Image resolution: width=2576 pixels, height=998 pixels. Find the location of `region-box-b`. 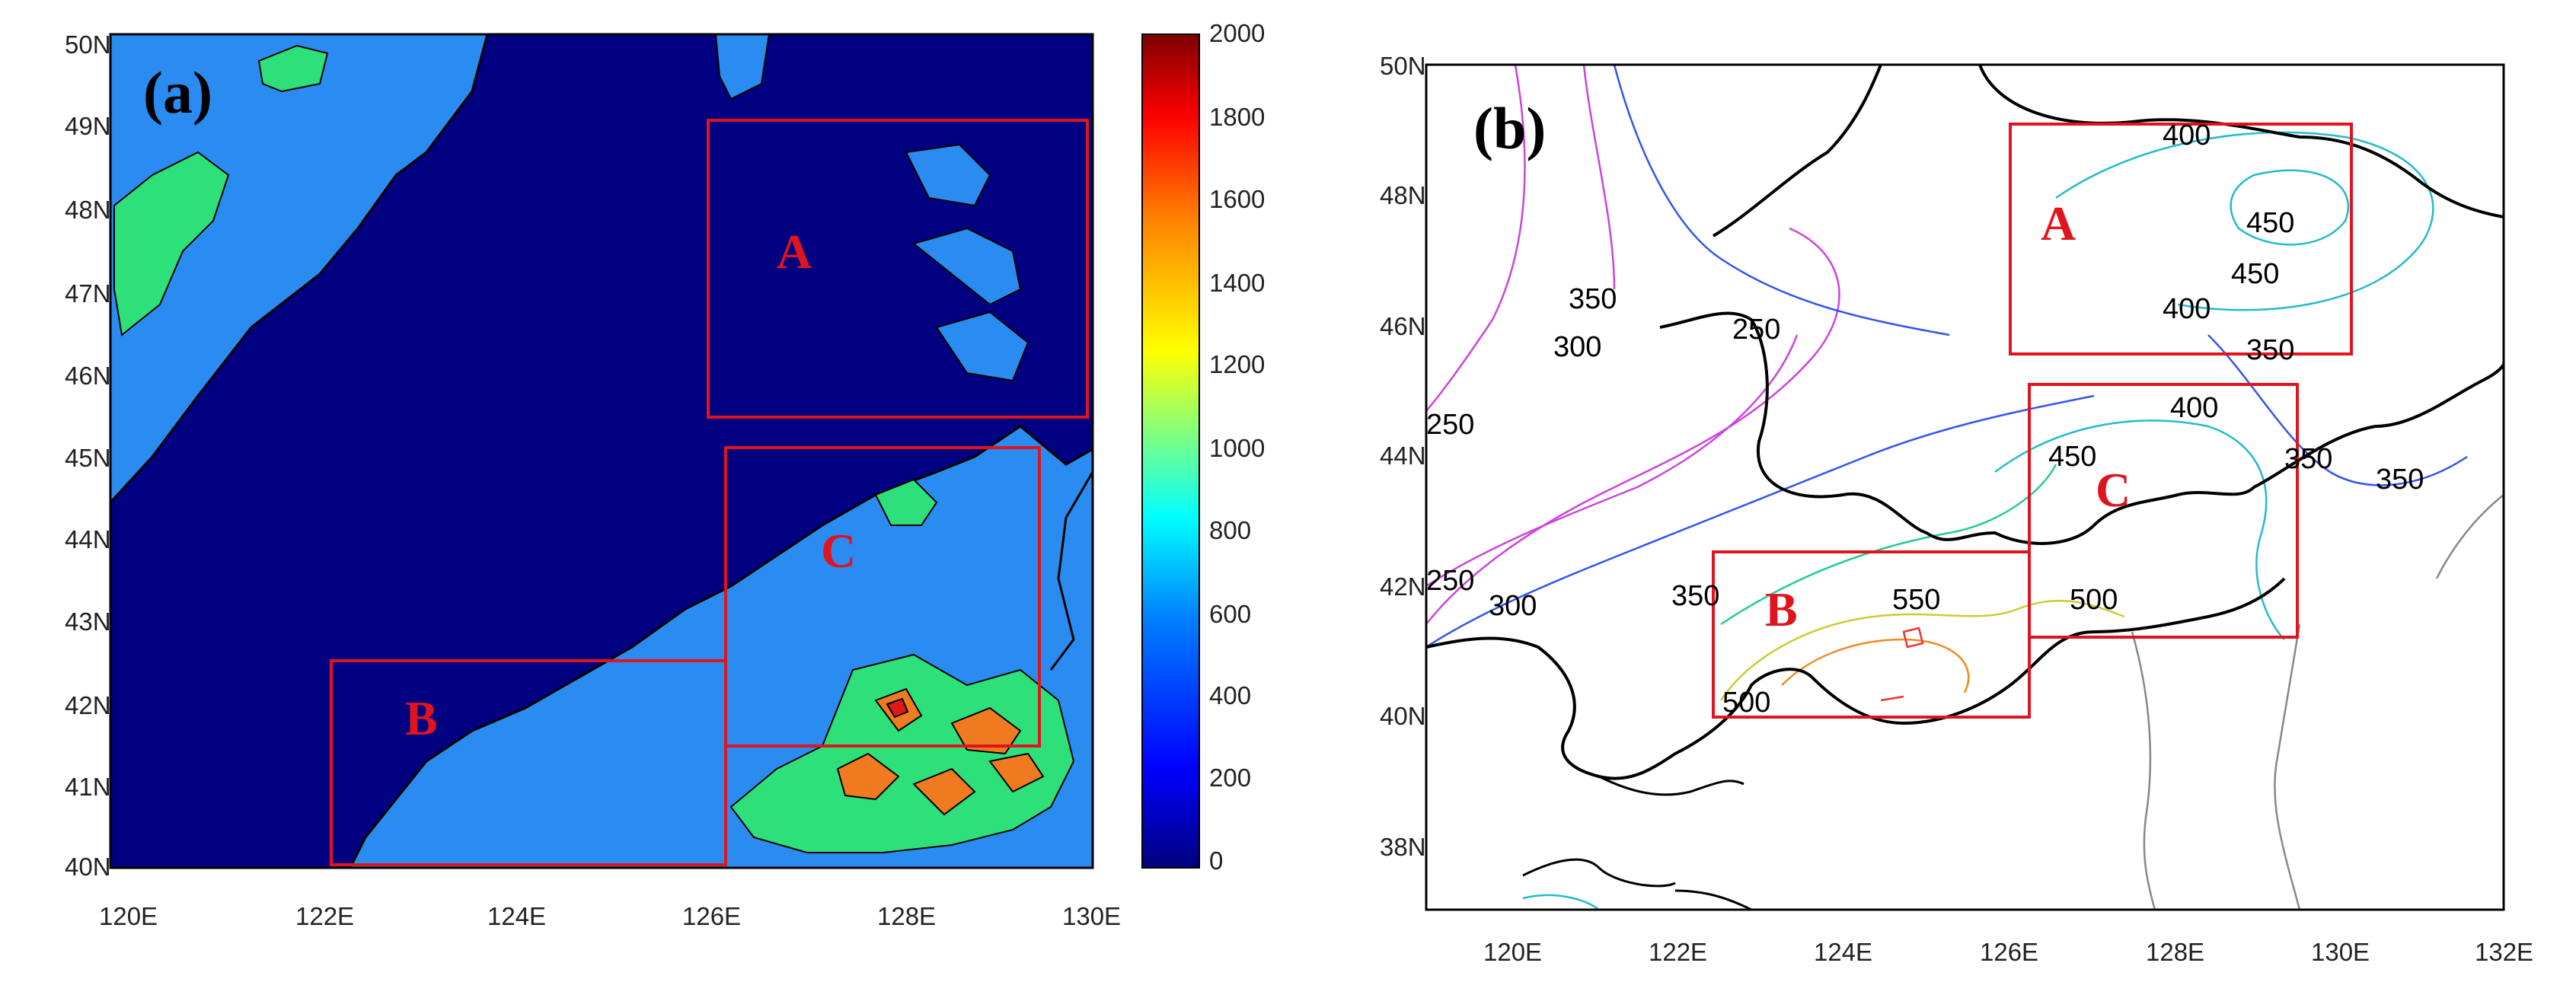

region-box-b is located at coordinates (528, 762).